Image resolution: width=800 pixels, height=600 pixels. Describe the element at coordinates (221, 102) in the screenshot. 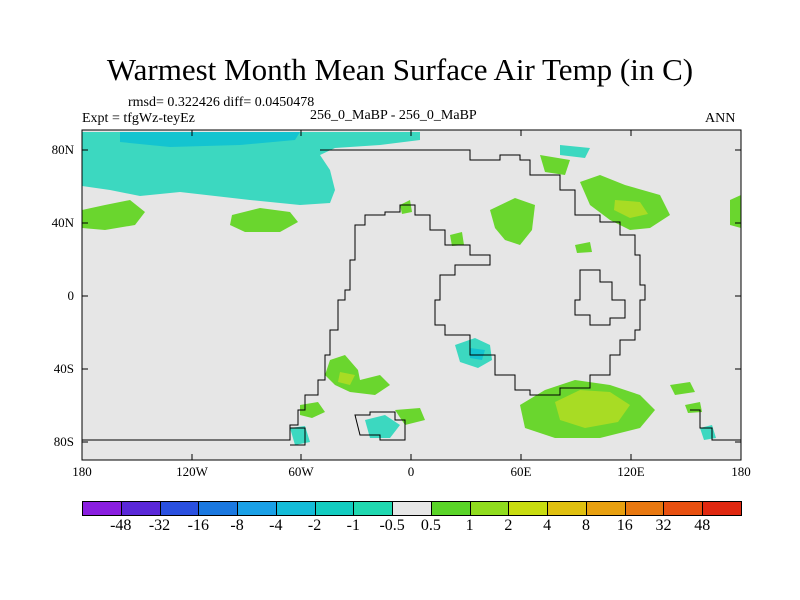

I see `stats-label: rmsd= 0.322426 diff= 0.0450478` at that location.